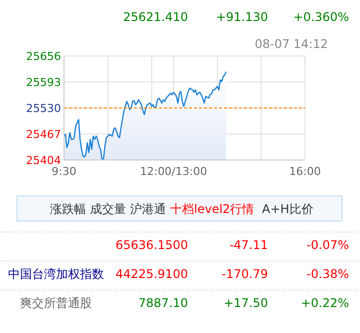  Describe the element at coordinates (43, 82) in the screenshot. I see `y-tick-label: 25593` at that location.